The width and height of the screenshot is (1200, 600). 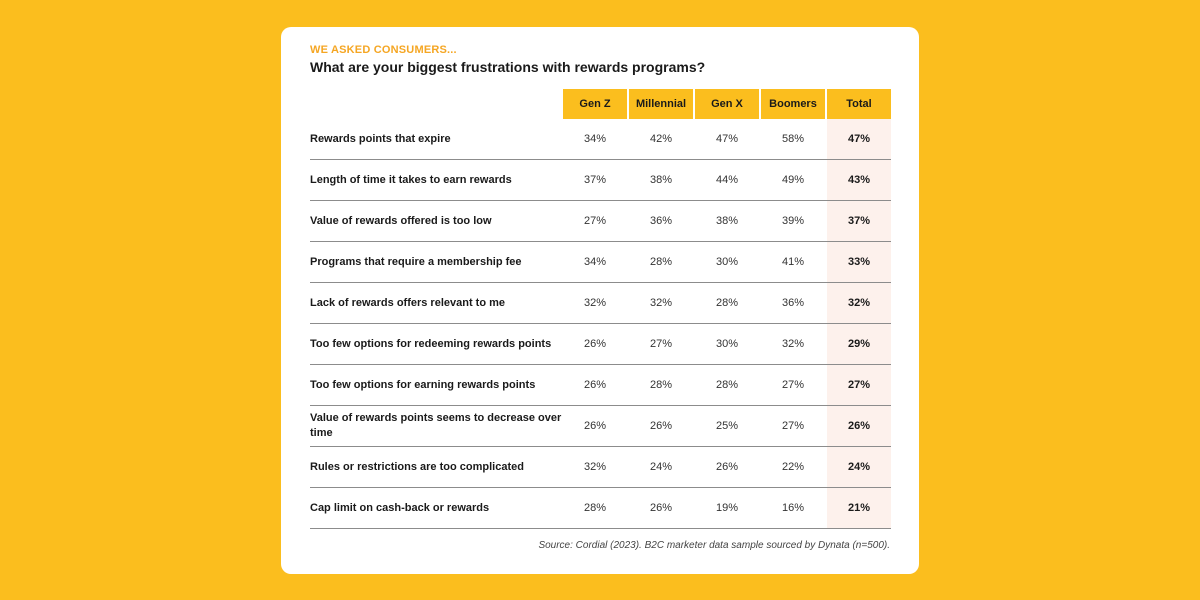 I want to click on cell-millennial: 27%, so click(x=661, y=344).